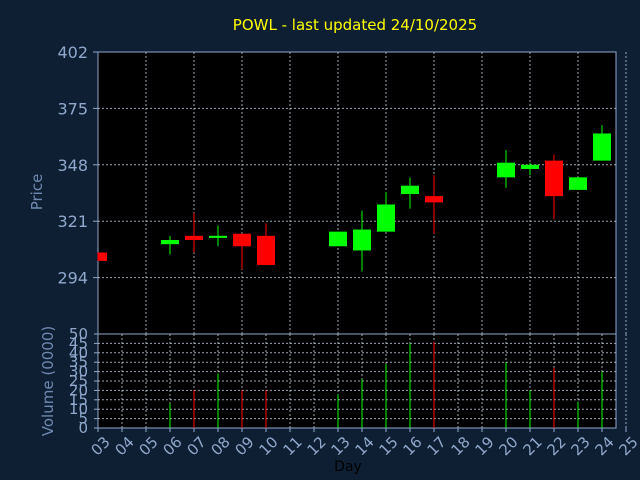 The image size is (640, 480). I want to click on x-tick-label: 07, so click(197, 446).